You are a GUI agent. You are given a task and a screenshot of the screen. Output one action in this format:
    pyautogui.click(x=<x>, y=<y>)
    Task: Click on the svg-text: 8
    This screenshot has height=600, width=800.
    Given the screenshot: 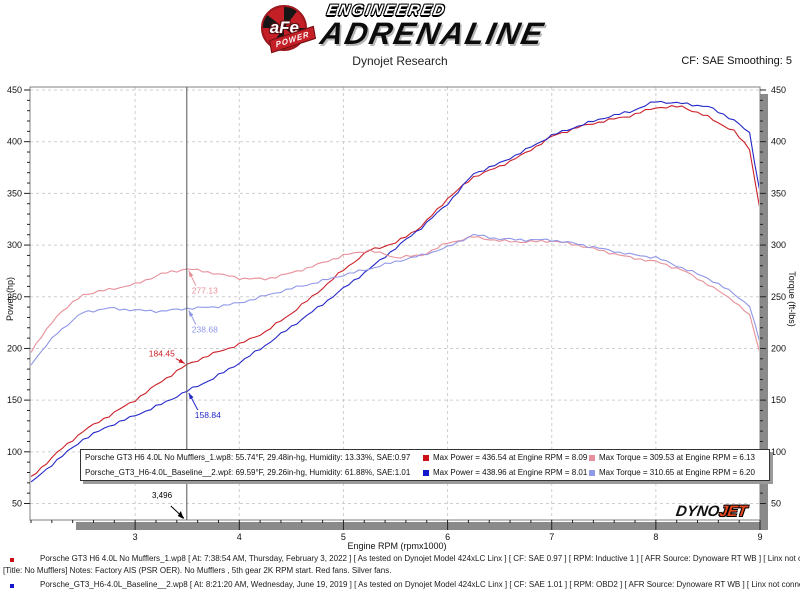 What is the action you would take?
    pyautogui.click(x=655, y=537)
    